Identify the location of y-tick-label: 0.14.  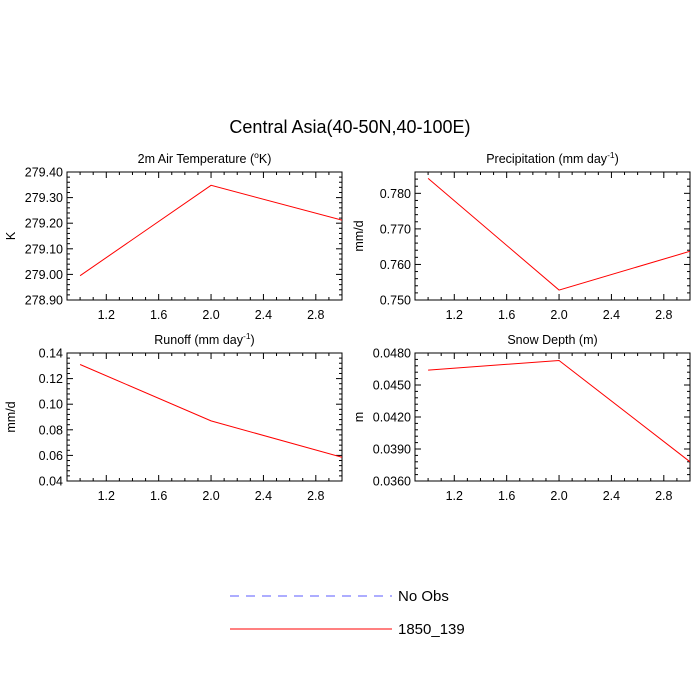
(51, 354).